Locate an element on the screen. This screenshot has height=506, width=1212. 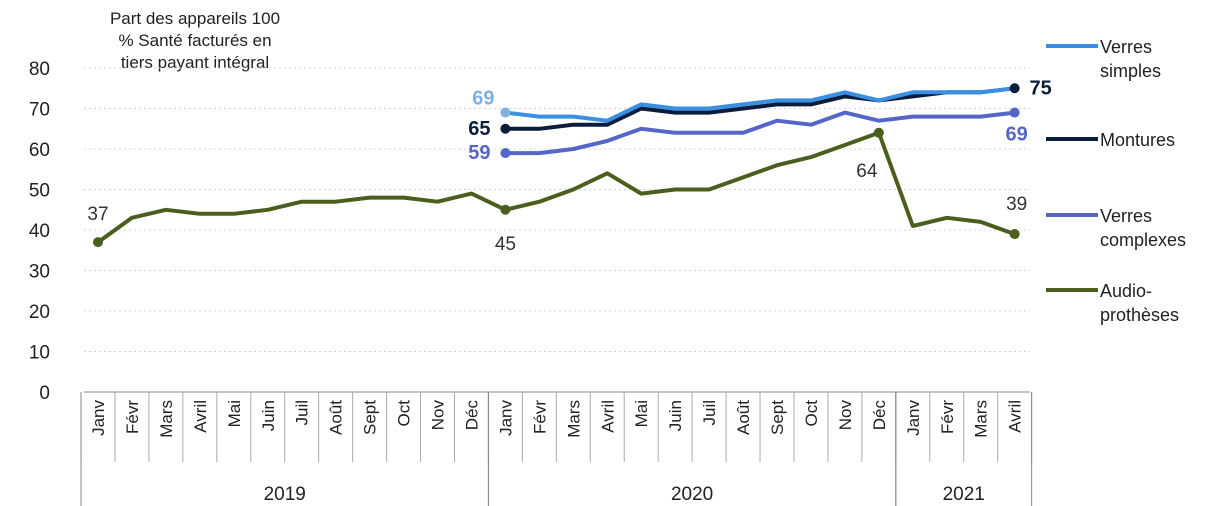
y-tick-label: 70 is located at coordinates (39, 110).